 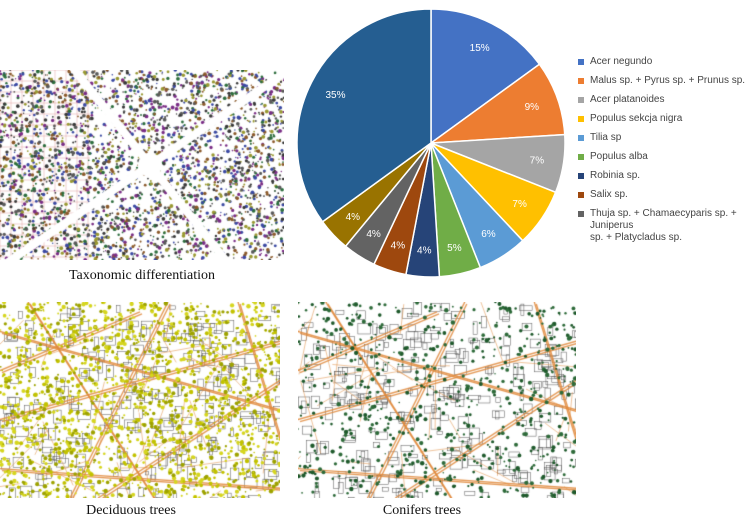 I want to click on legend-item-5: Populus alba, so click(x=666, y=157).